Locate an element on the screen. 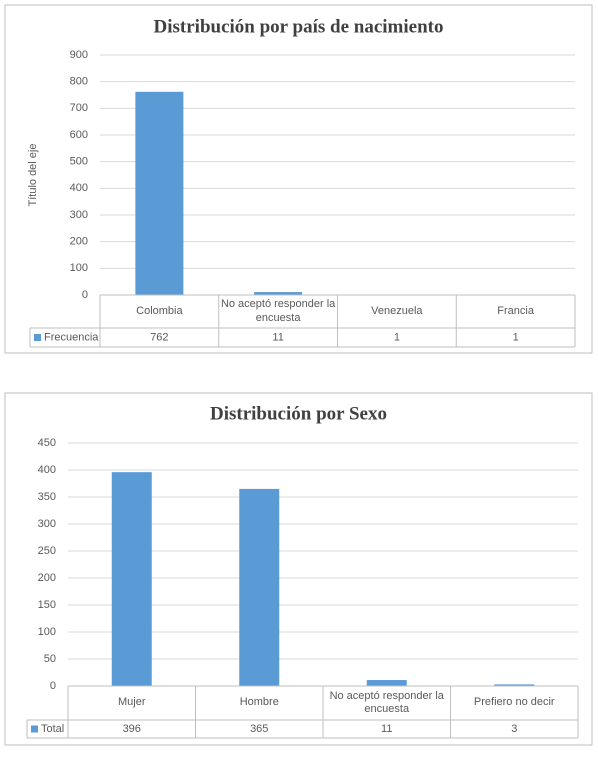 The width and height of the screenshot is (598, 757). category-cell: Hombre is located at coordinates (260, 703).